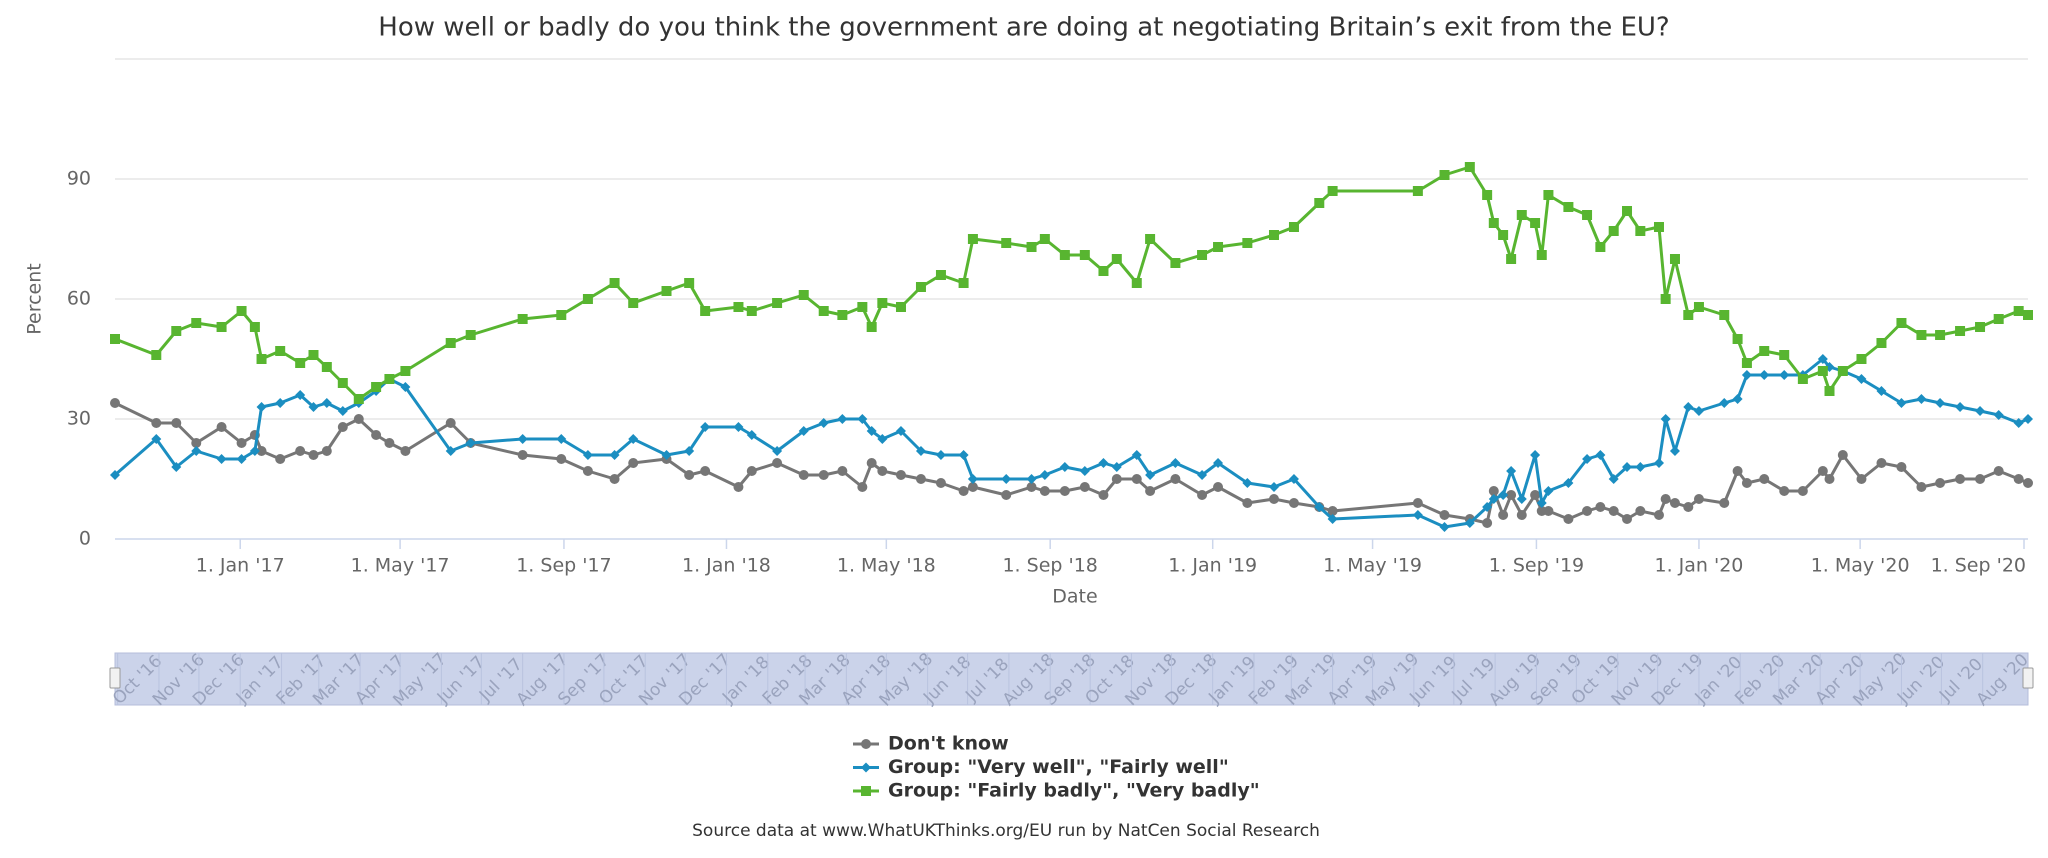  I want to click on x-axis-title: Date, so click(1074, 597).